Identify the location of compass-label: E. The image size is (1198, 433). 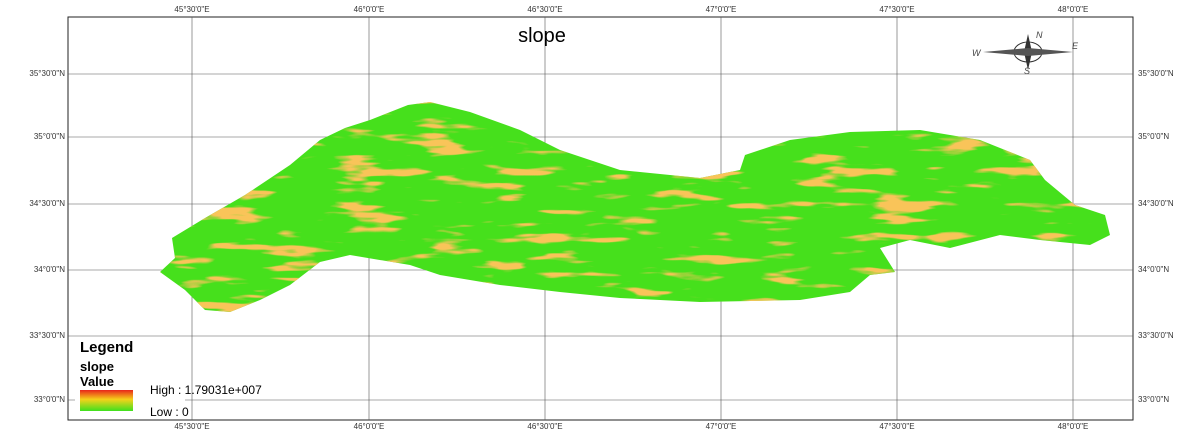
(1075, 46).